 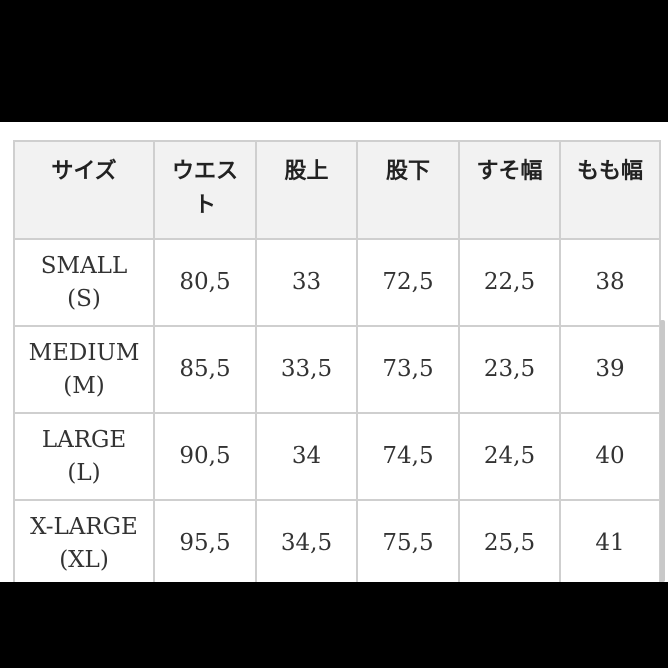 What do you see at coordinates (84, 456) in the screenshot?
I see `size-cell: LARGE (L)` at bounding box center [84, 456].